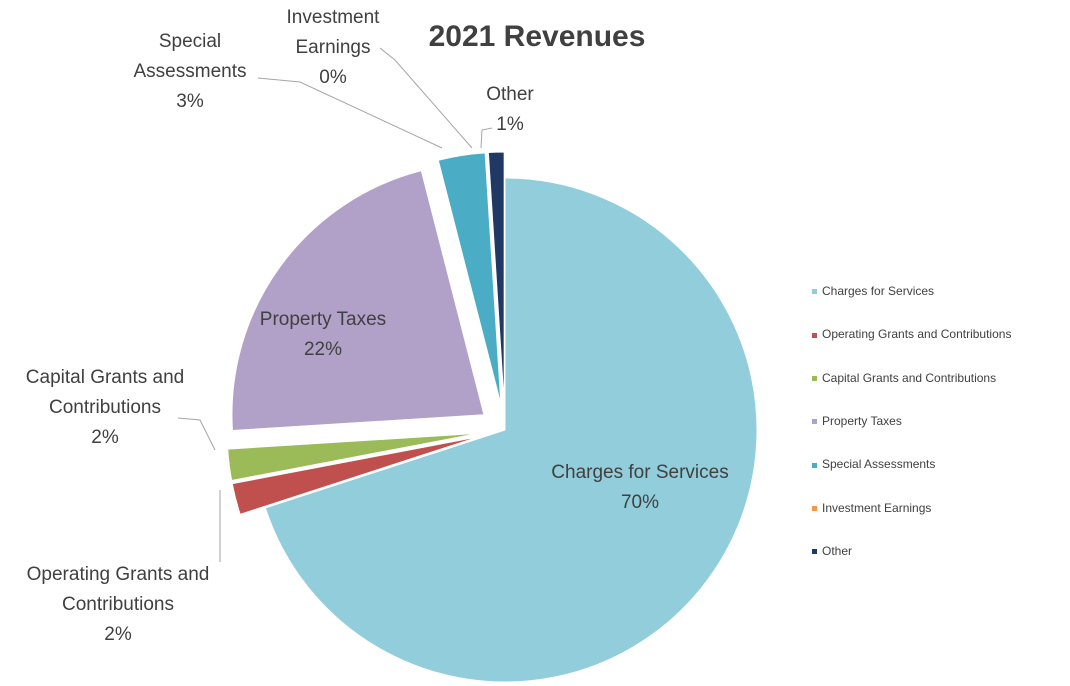 This screenshot has height=686, width=1070. I want to click on data-label: Capital Grants and Contributions 2%, so click(105, 408).